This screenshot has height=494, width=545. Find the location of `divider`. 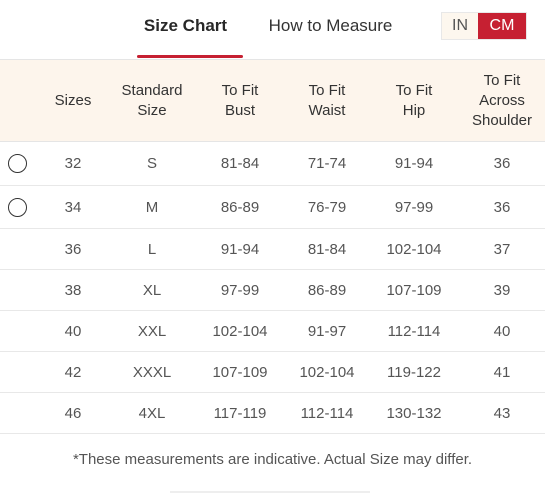

divider is located at coordinates (270, 492).